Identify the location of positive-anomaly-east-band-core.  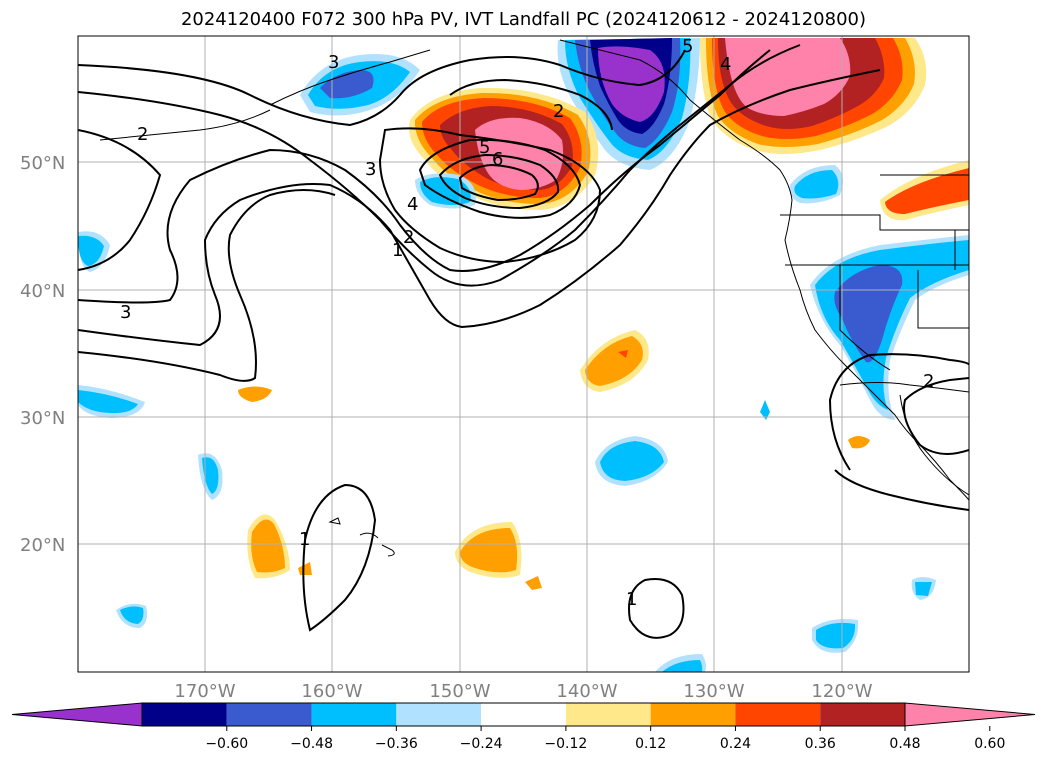
(927, 191).